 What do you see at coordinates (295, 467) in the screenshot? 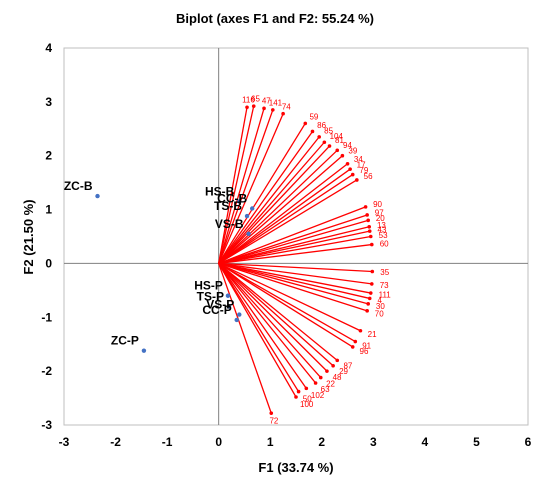
I see `x-axis-title: F1 (33.74 %)` at bounding box center [295, 467].